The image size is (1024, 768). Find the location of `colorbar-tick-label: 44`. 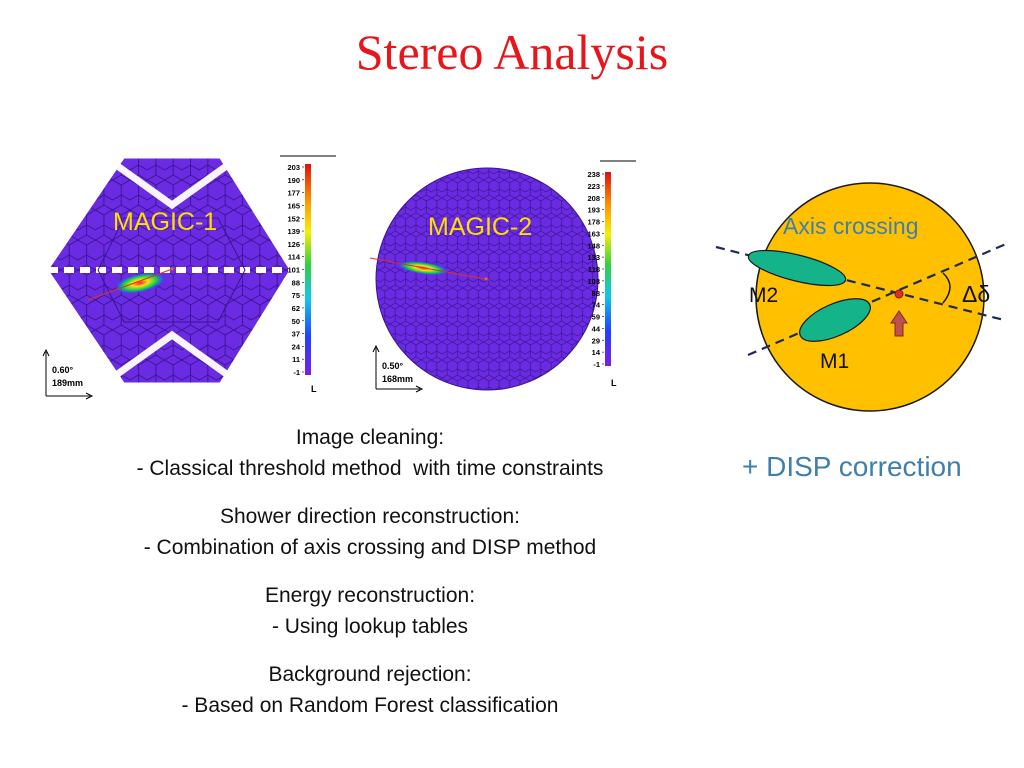

colorbar-tick-label: 44 is located at coordinates (596, 328).